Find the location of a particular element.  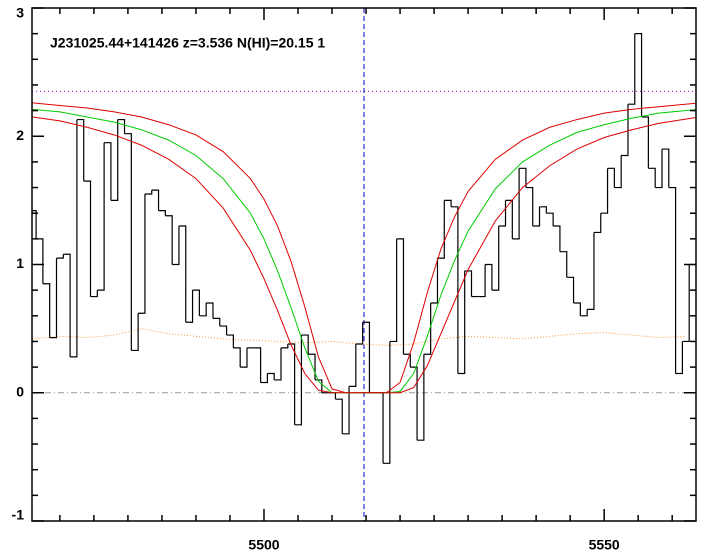

x-tick-label: 5550 is located at coordinates (604, 545).